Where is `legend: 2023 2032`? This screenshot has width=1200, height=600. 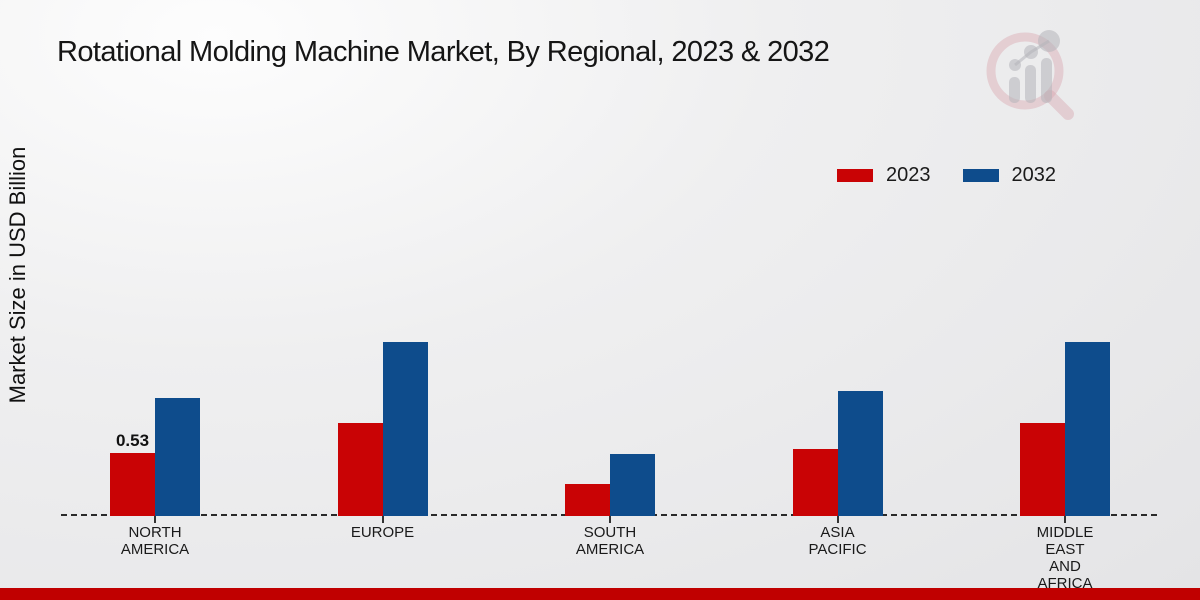
legend: 2023 2032 is located at coordinates (946, 175).